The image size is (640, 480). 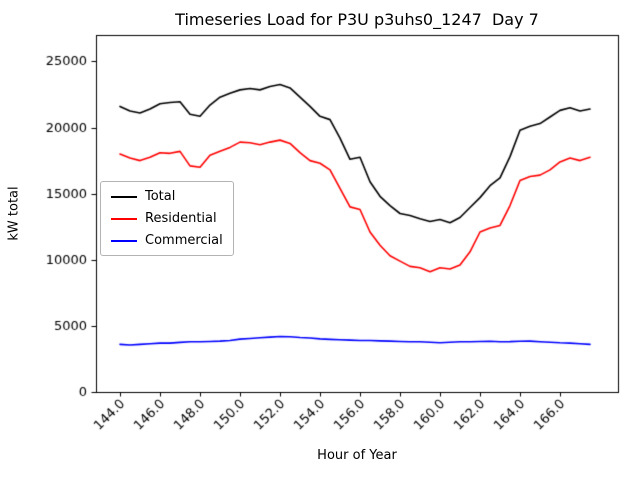 I want to click on legend: Total Residential Commercial, so click(x=167, y=218).